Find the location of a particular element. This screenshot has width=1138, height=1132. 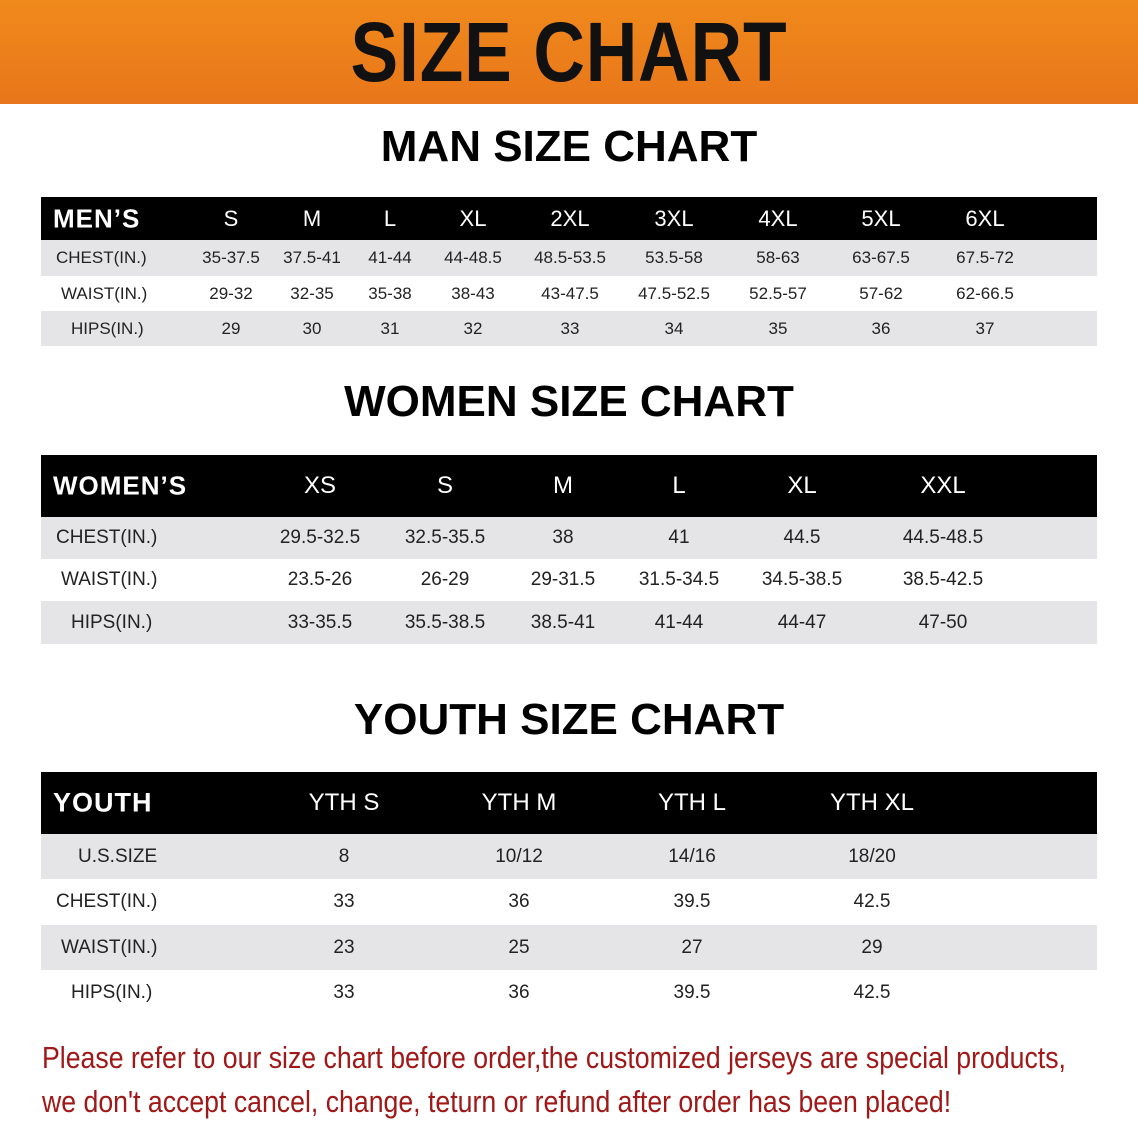

table-cell: 35-37.5 is located at coordinates (231, 257).